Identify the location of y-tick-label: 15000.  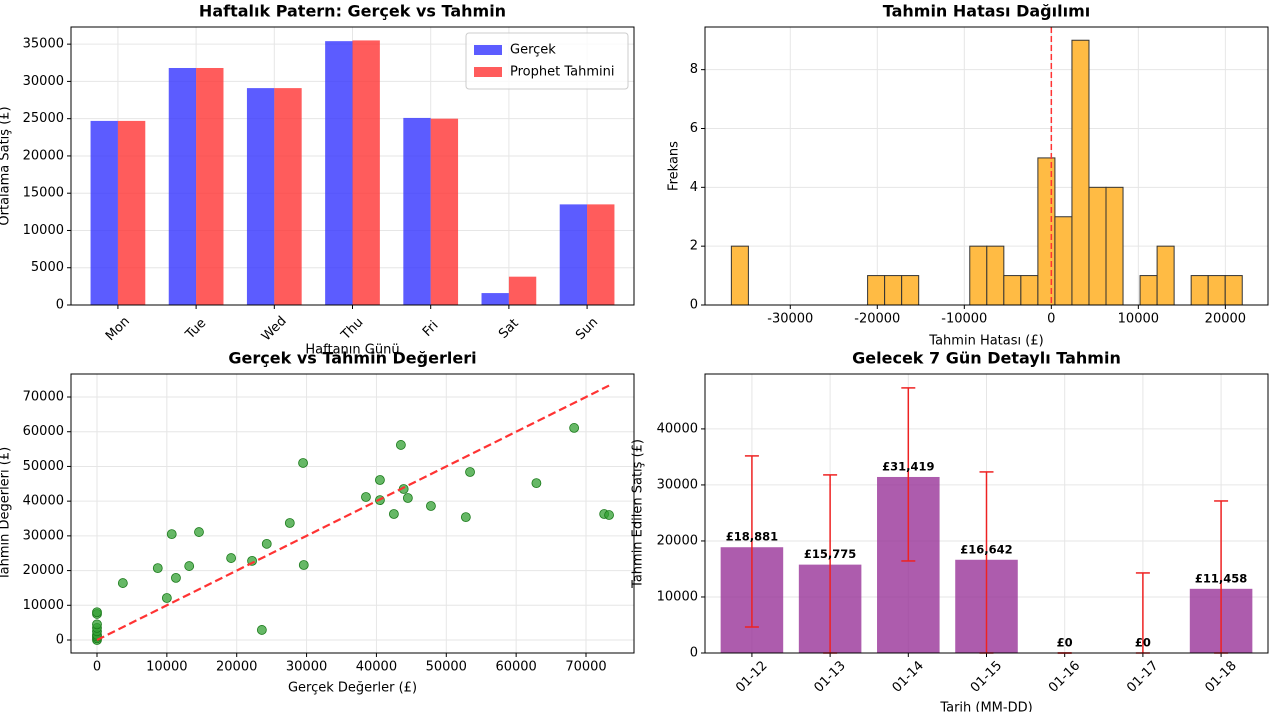
(43, 193).